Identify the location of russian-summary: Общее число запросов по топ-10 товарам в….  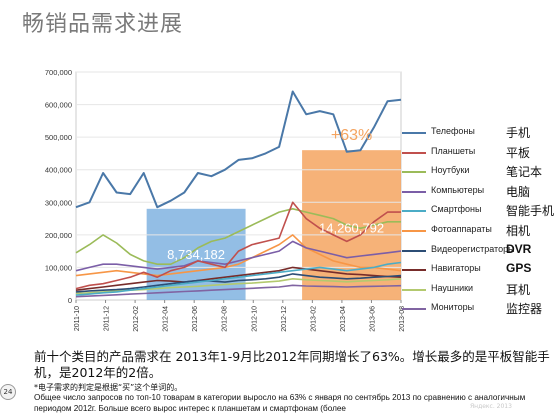
(280, 403).